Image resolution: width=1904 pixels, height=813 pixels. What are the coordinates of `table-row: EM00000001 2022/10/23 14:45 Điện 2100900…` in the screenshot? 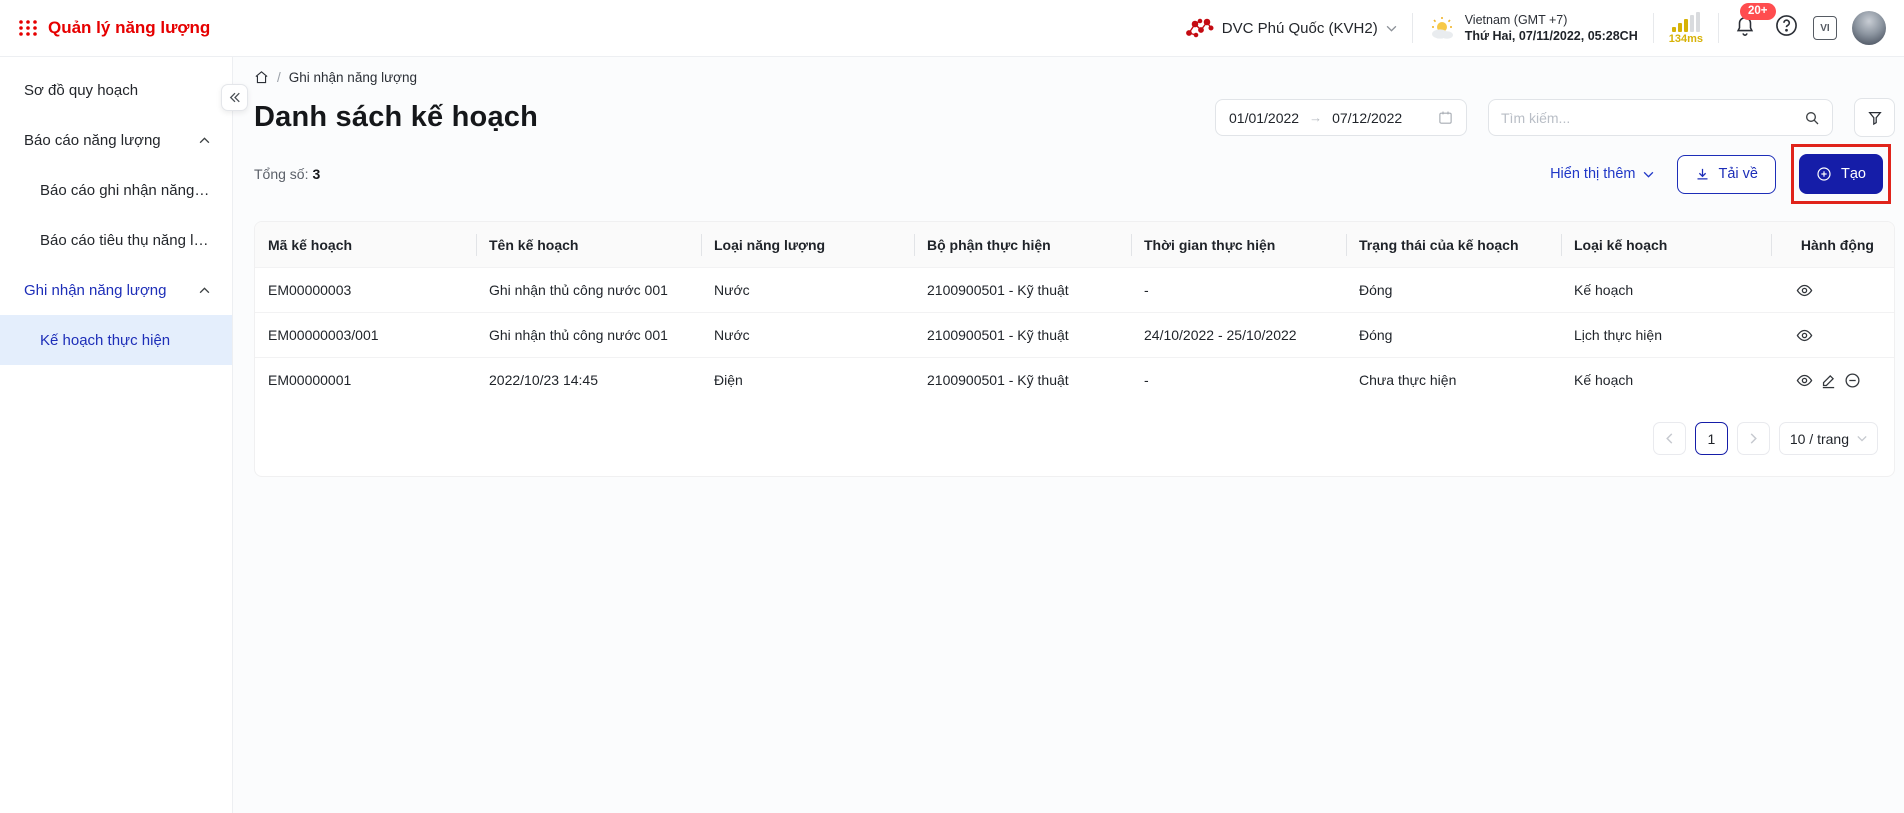 It's located at (1074, 379).